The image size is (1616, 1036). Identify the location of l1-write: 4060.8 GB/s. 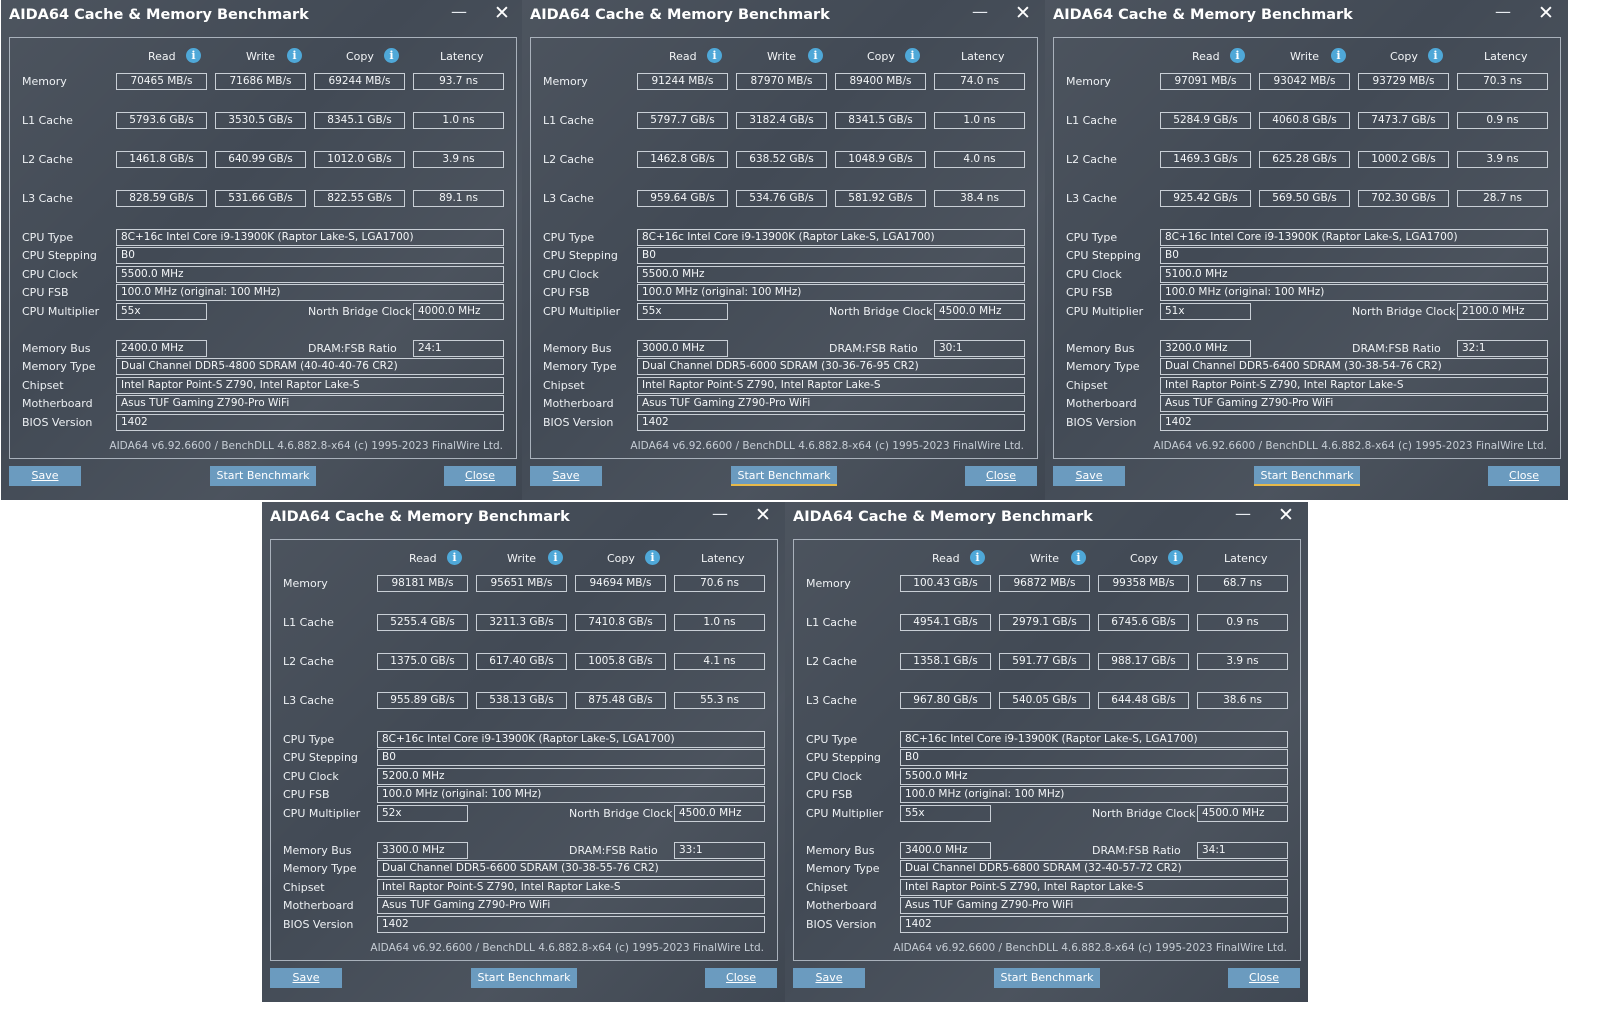
(1304, 120).